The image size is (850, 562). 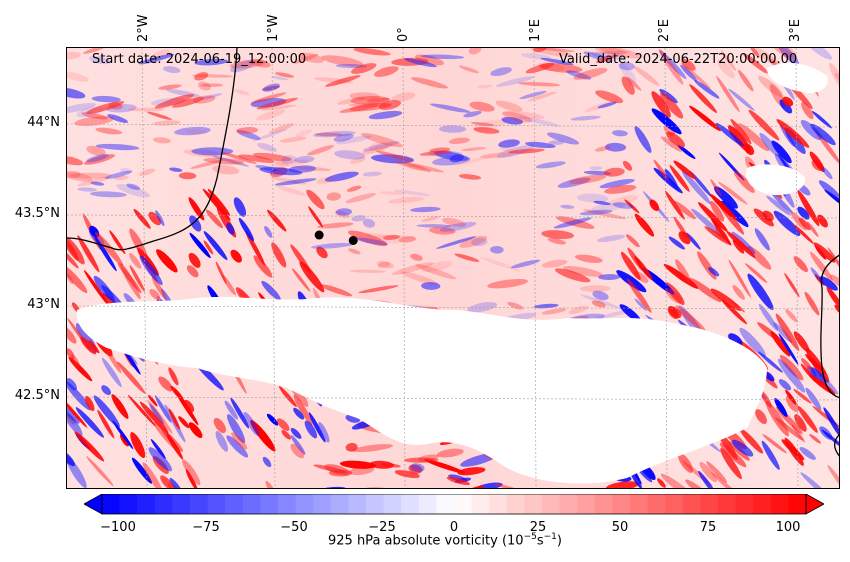 I want to click on colorbar-title: 925 hPa absolute vorticity (10−5s−1), so click(x=445, y=540).